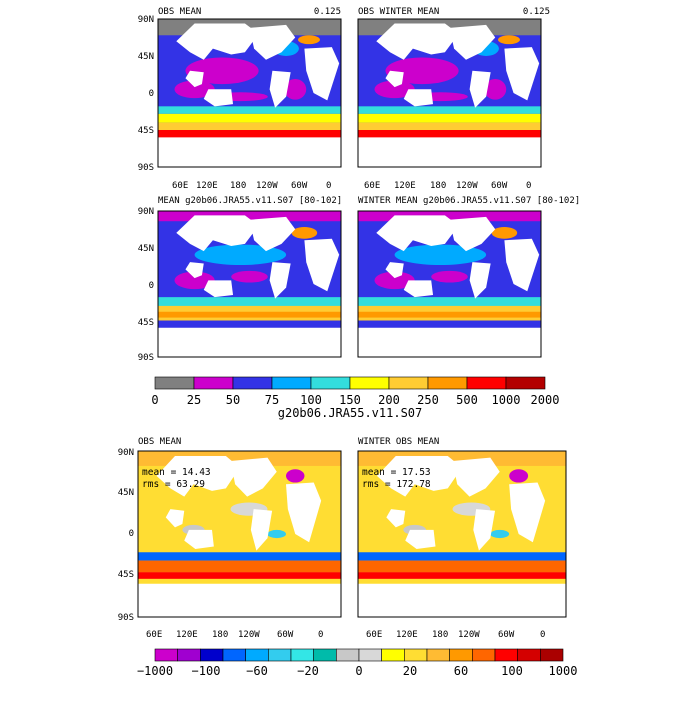 The image size is (700, 704). Describe the element at coordinates (350, 413) in the screenshot. I see `colorbar-title: g20b06.JRA55.v11.S07` at that location.